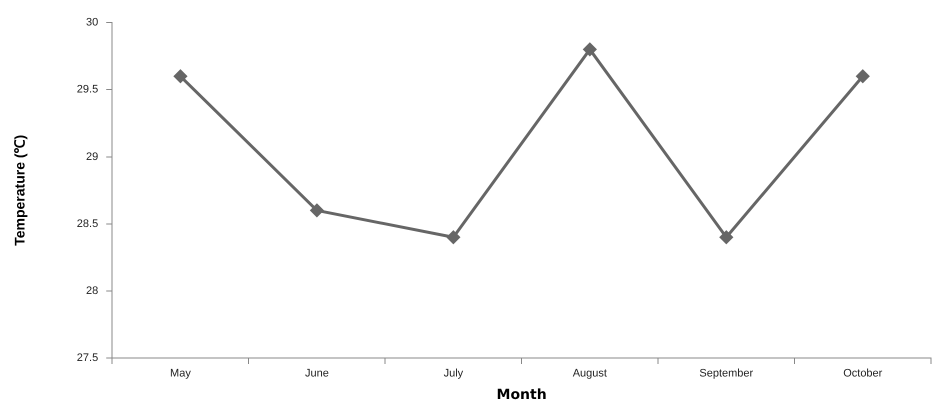 The width and height of the screenshot is (947, 416). I want to click on y-tick-label: 29, so click(92, 156).